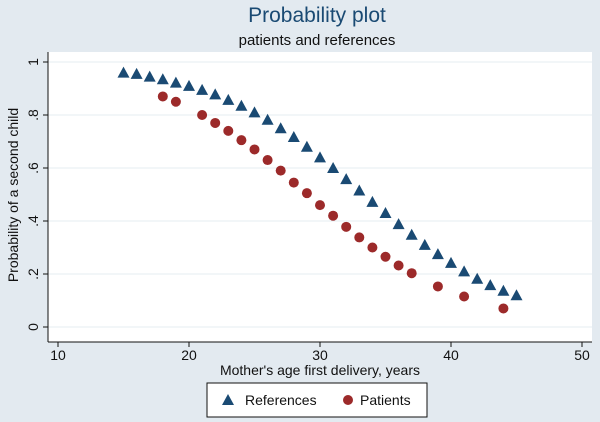 This screenshot has height=422, width=600. What do you see at coordinates (33, 62) in the screenshot?
I see `y-tick-label: 1` at bounding box center [33, 62].